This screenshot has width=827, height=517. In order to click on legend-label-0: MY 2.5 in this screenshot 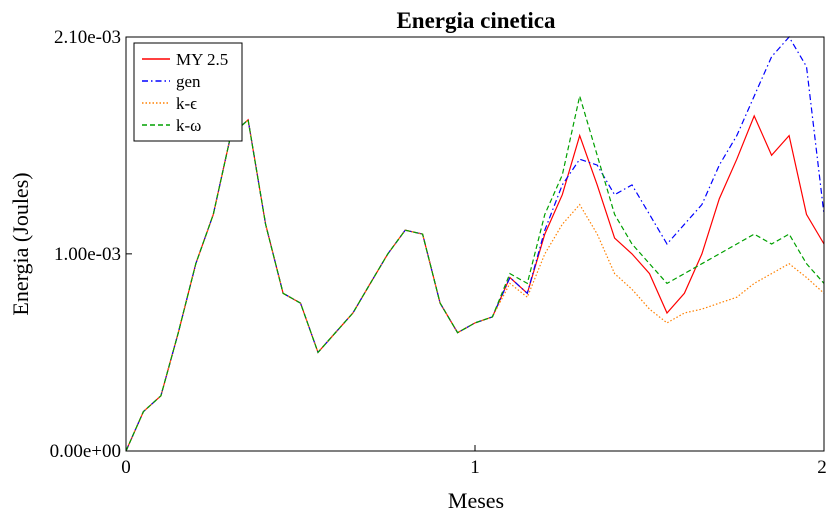, I will do `click(202, 59)`.